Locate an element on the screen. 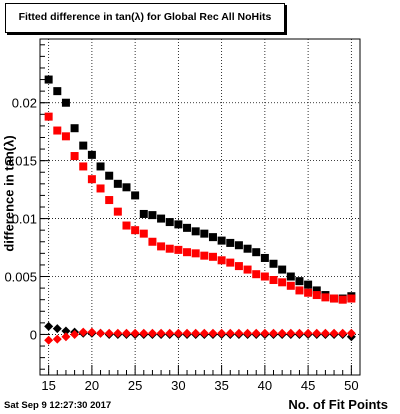 Image resolution: width=400 pixels, height=414 pixels. x-tick-label: 50 is located at coordinates (351, 385).